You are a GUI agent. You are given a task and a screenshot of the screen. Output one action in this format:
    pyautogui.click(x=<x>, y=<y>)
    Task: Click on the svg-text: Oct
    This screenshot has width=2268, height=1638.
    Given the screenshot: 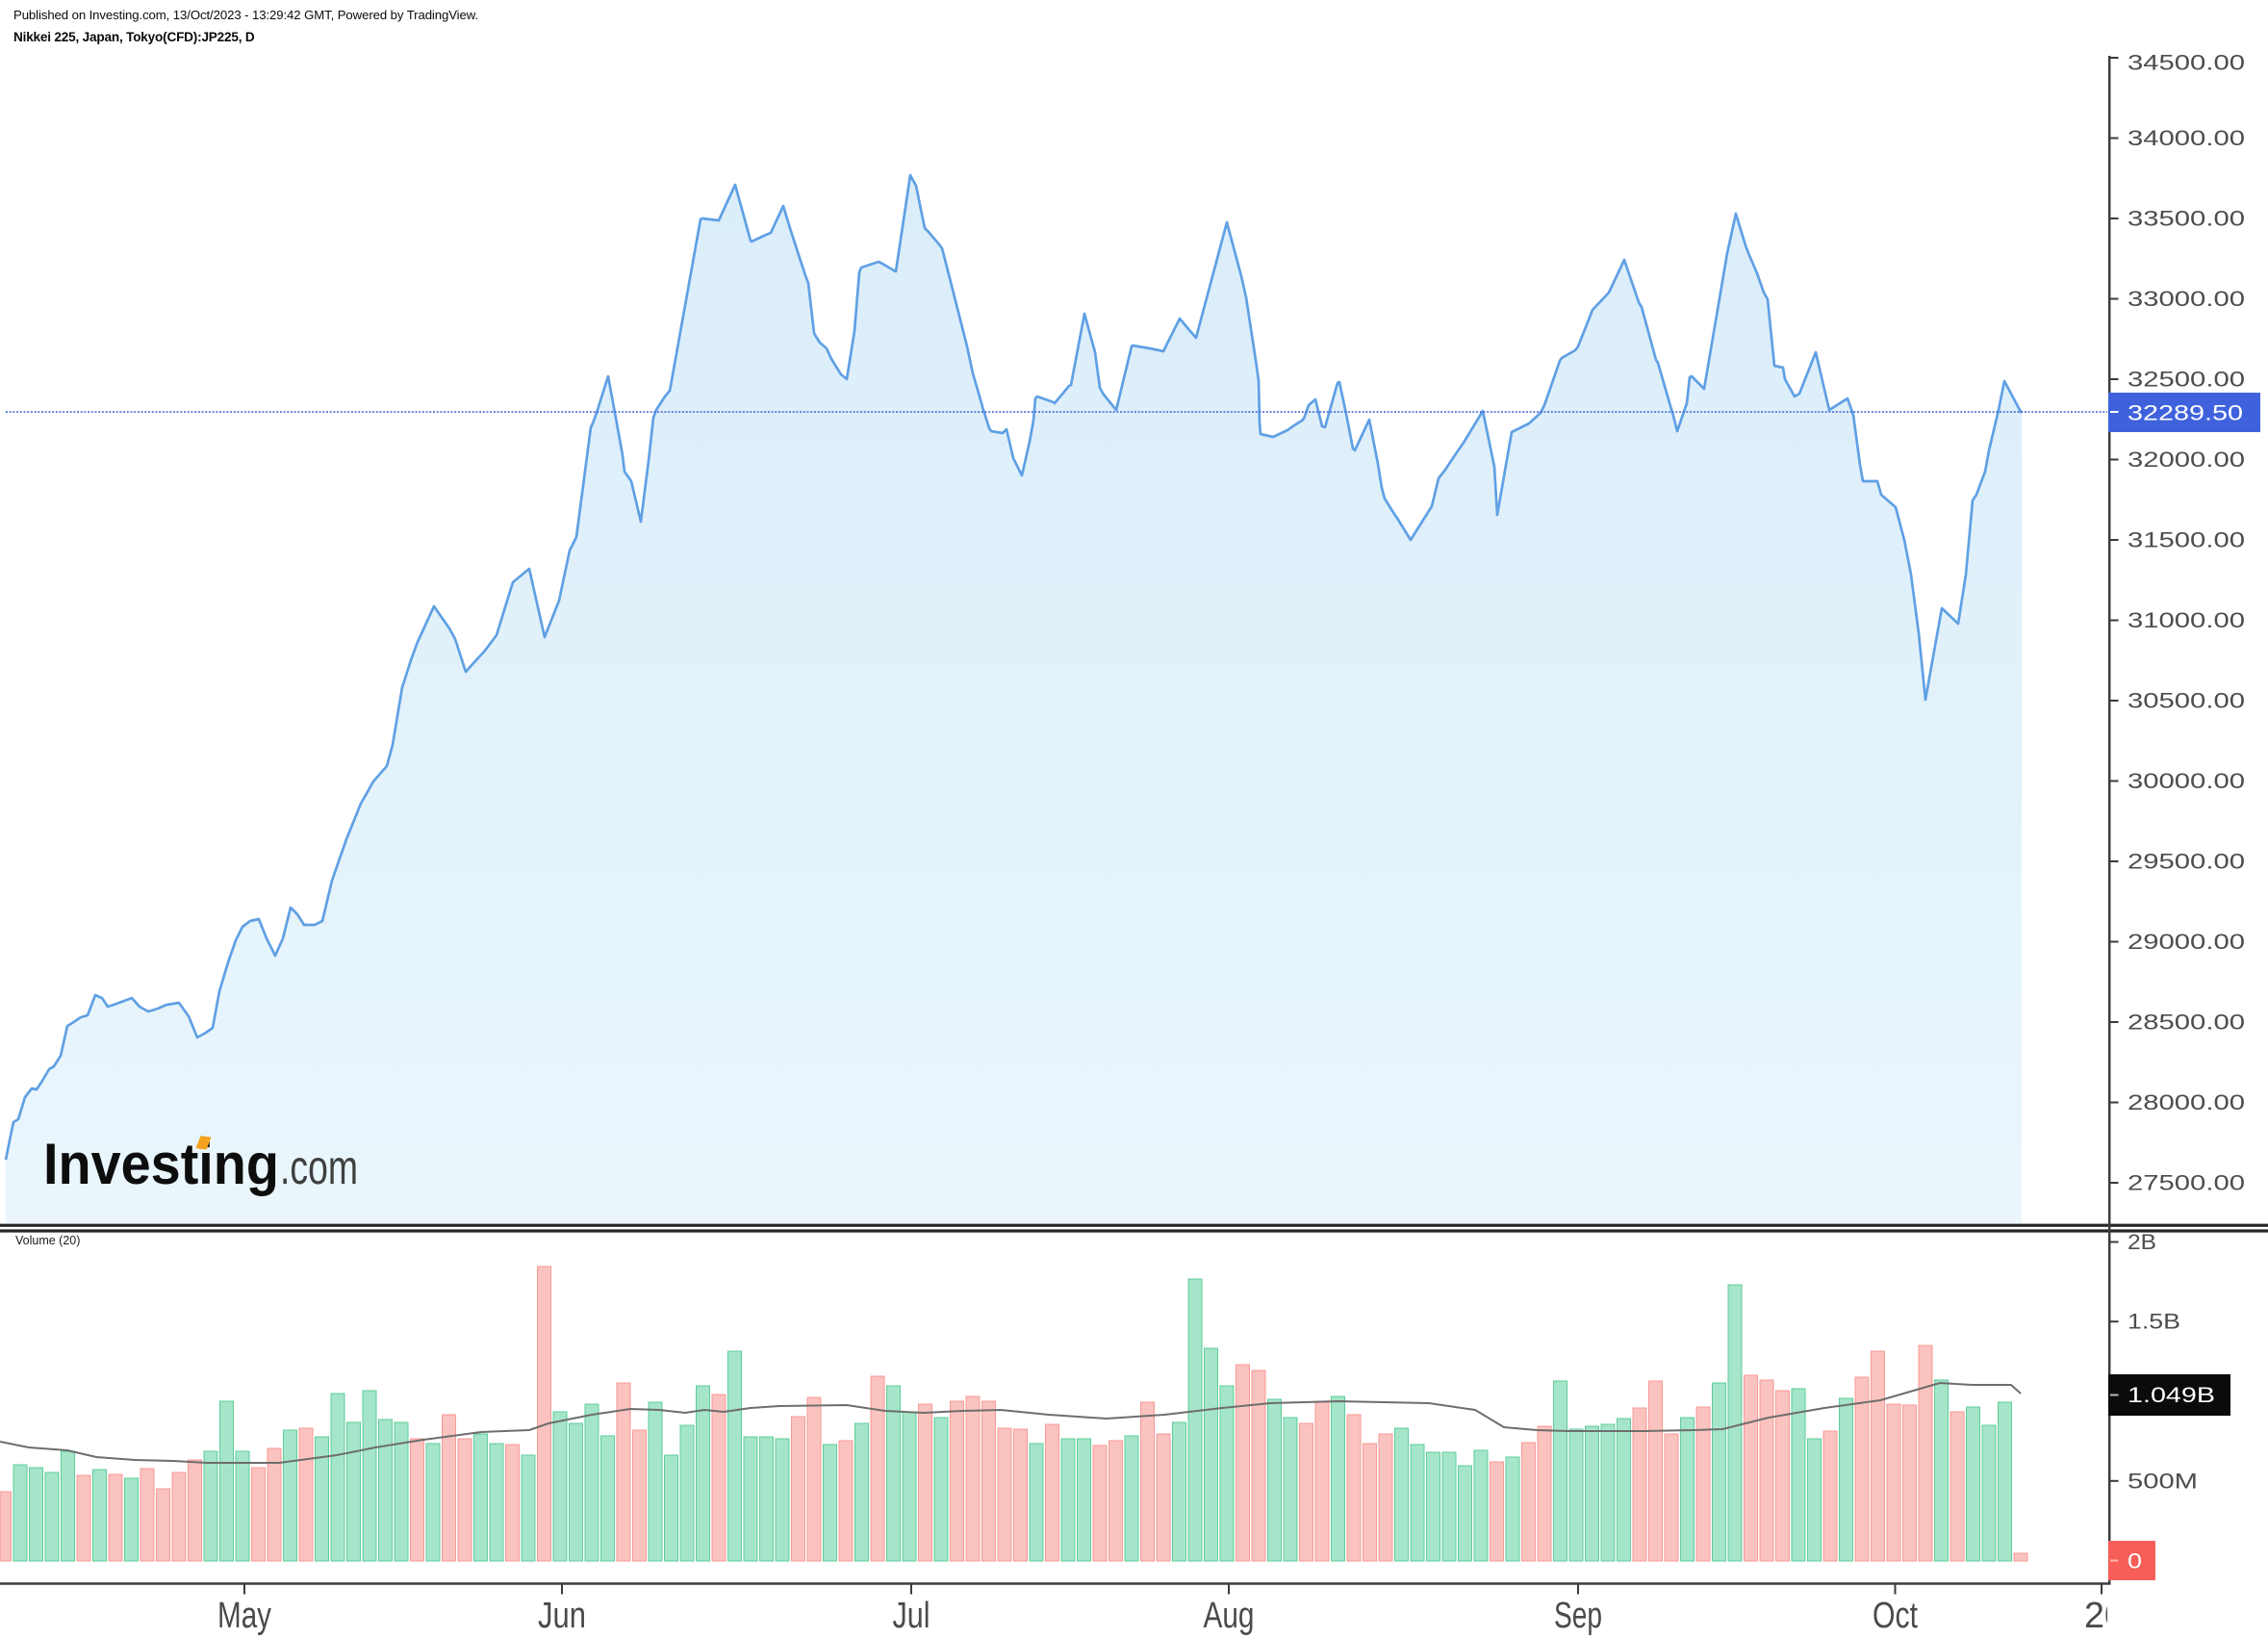 What is the action you would take?
    pyautogui.click(x=1896, y=1616)
    